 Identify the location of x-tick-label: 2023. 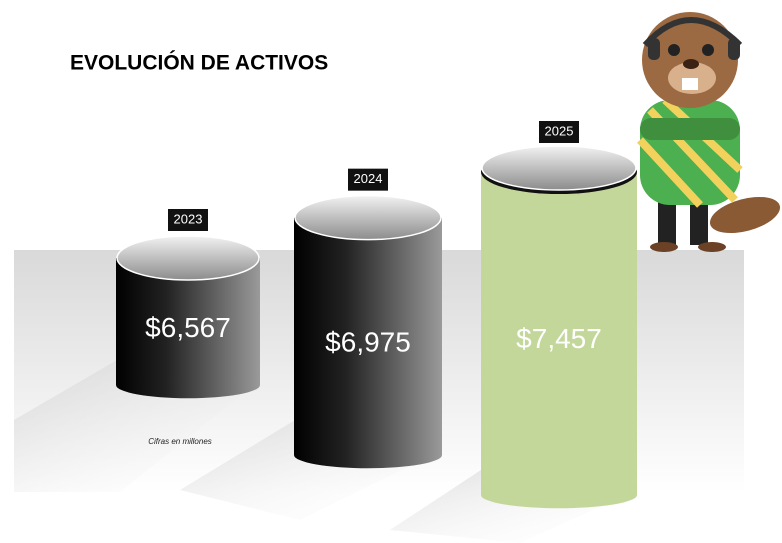
(188, 218).